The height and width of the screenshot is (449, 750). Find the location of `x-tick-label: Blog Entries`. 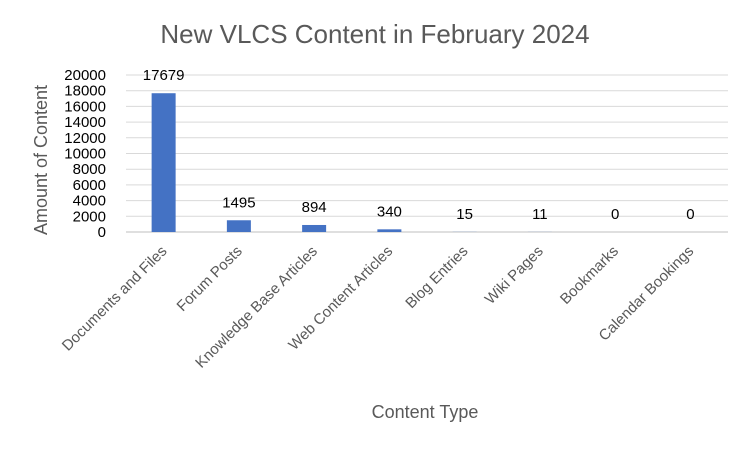

x-tick-label: Blog Entries is located at coordinates (436, 277).